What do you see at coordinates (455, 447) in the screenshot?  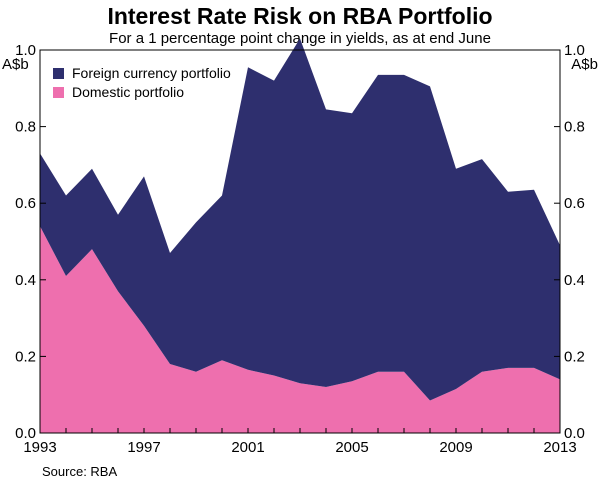 I see `x-tick-label: 2009` at bounding box center [455, 447].